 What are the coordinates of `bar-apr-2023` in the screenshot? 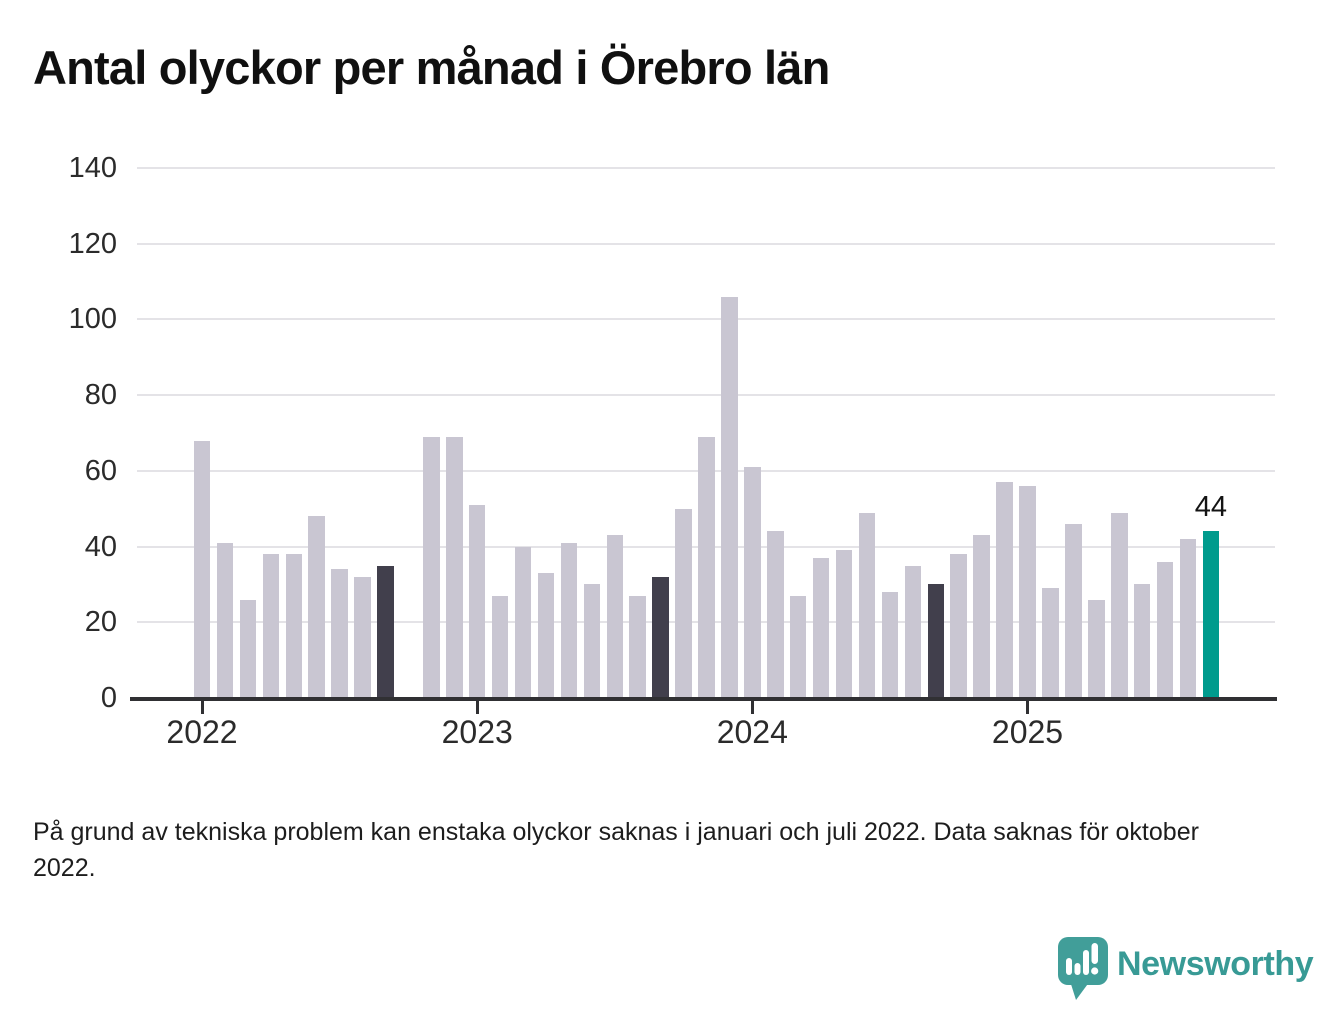 It's located at (546, 635).